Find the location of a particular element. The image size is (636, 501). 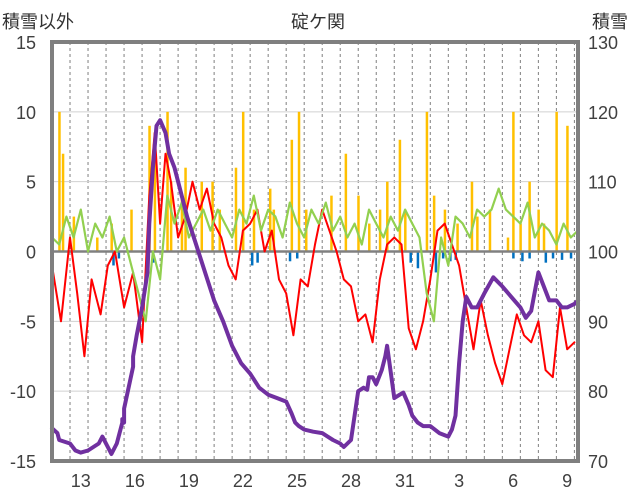

x-tick-label: 6 is located at coordinates (513, 481).